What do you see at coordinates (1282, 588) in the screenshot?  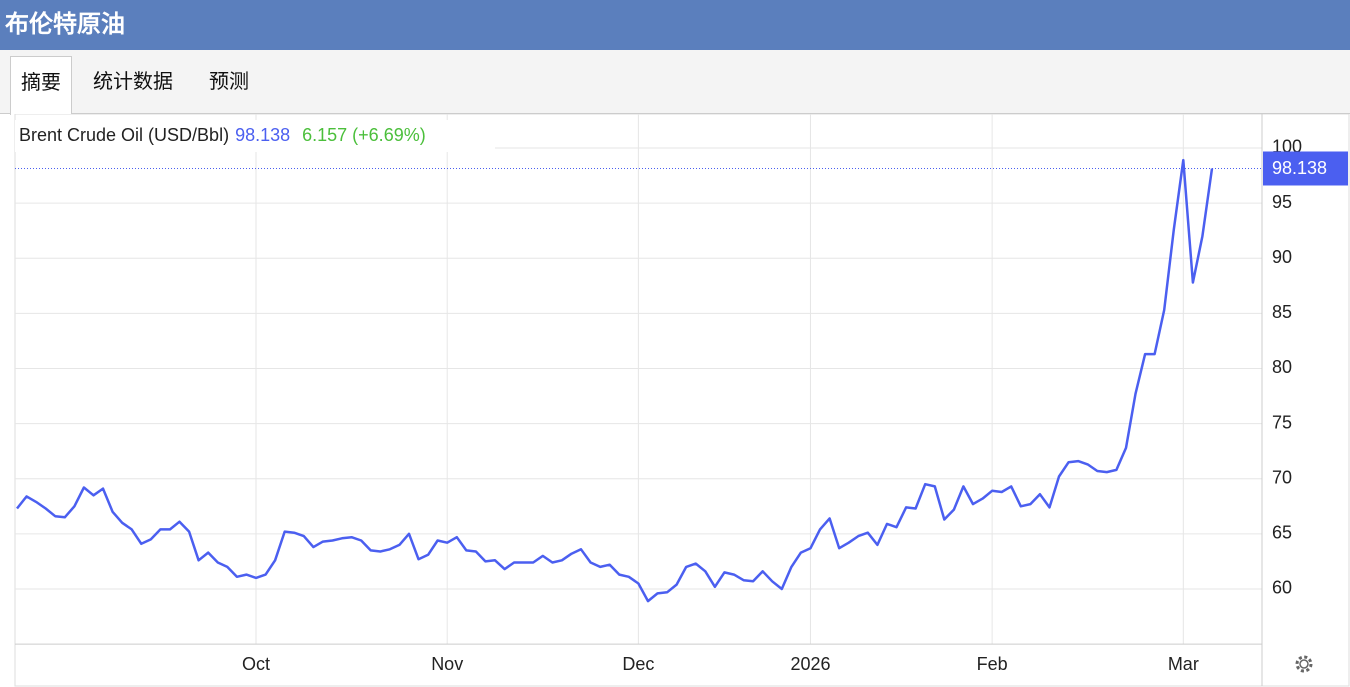 I see `y-tick-label: 60` at bounding box center [1282, 588].